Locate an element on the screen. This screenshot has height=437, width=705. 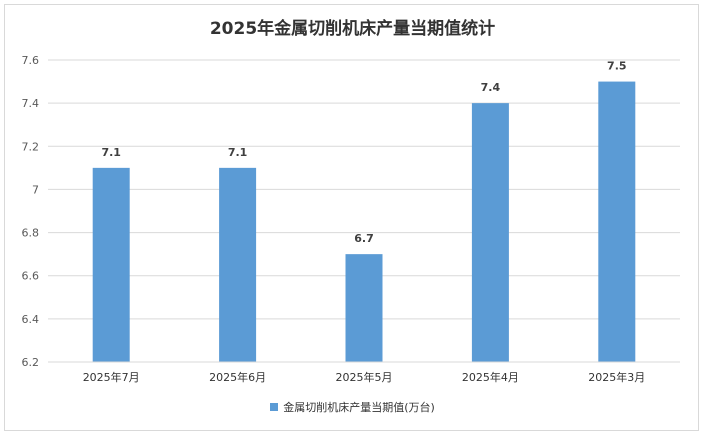
data-label: 7.4 is located at coordinates (491, 87).